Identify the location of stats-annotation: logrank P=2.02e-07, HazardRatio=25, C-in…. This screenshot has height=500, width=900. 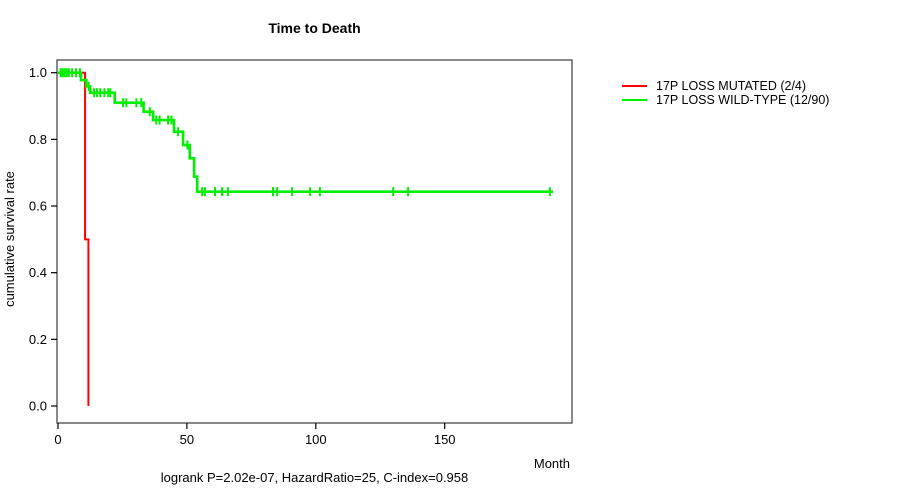
(314, 477).